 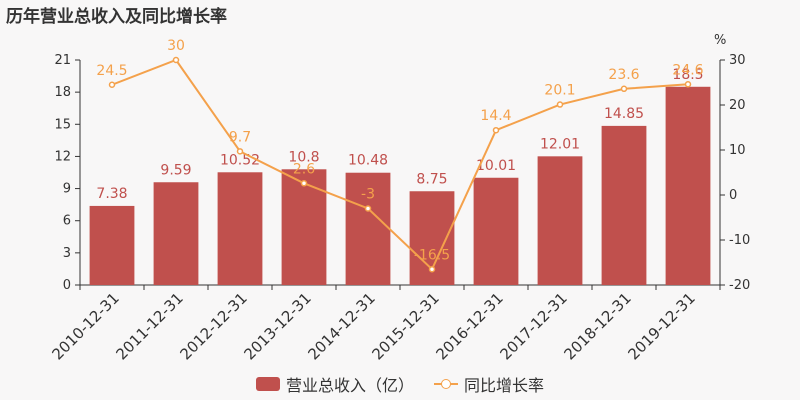 I want to click on growth-data-label: 20.1, so click(x=559, y=91).